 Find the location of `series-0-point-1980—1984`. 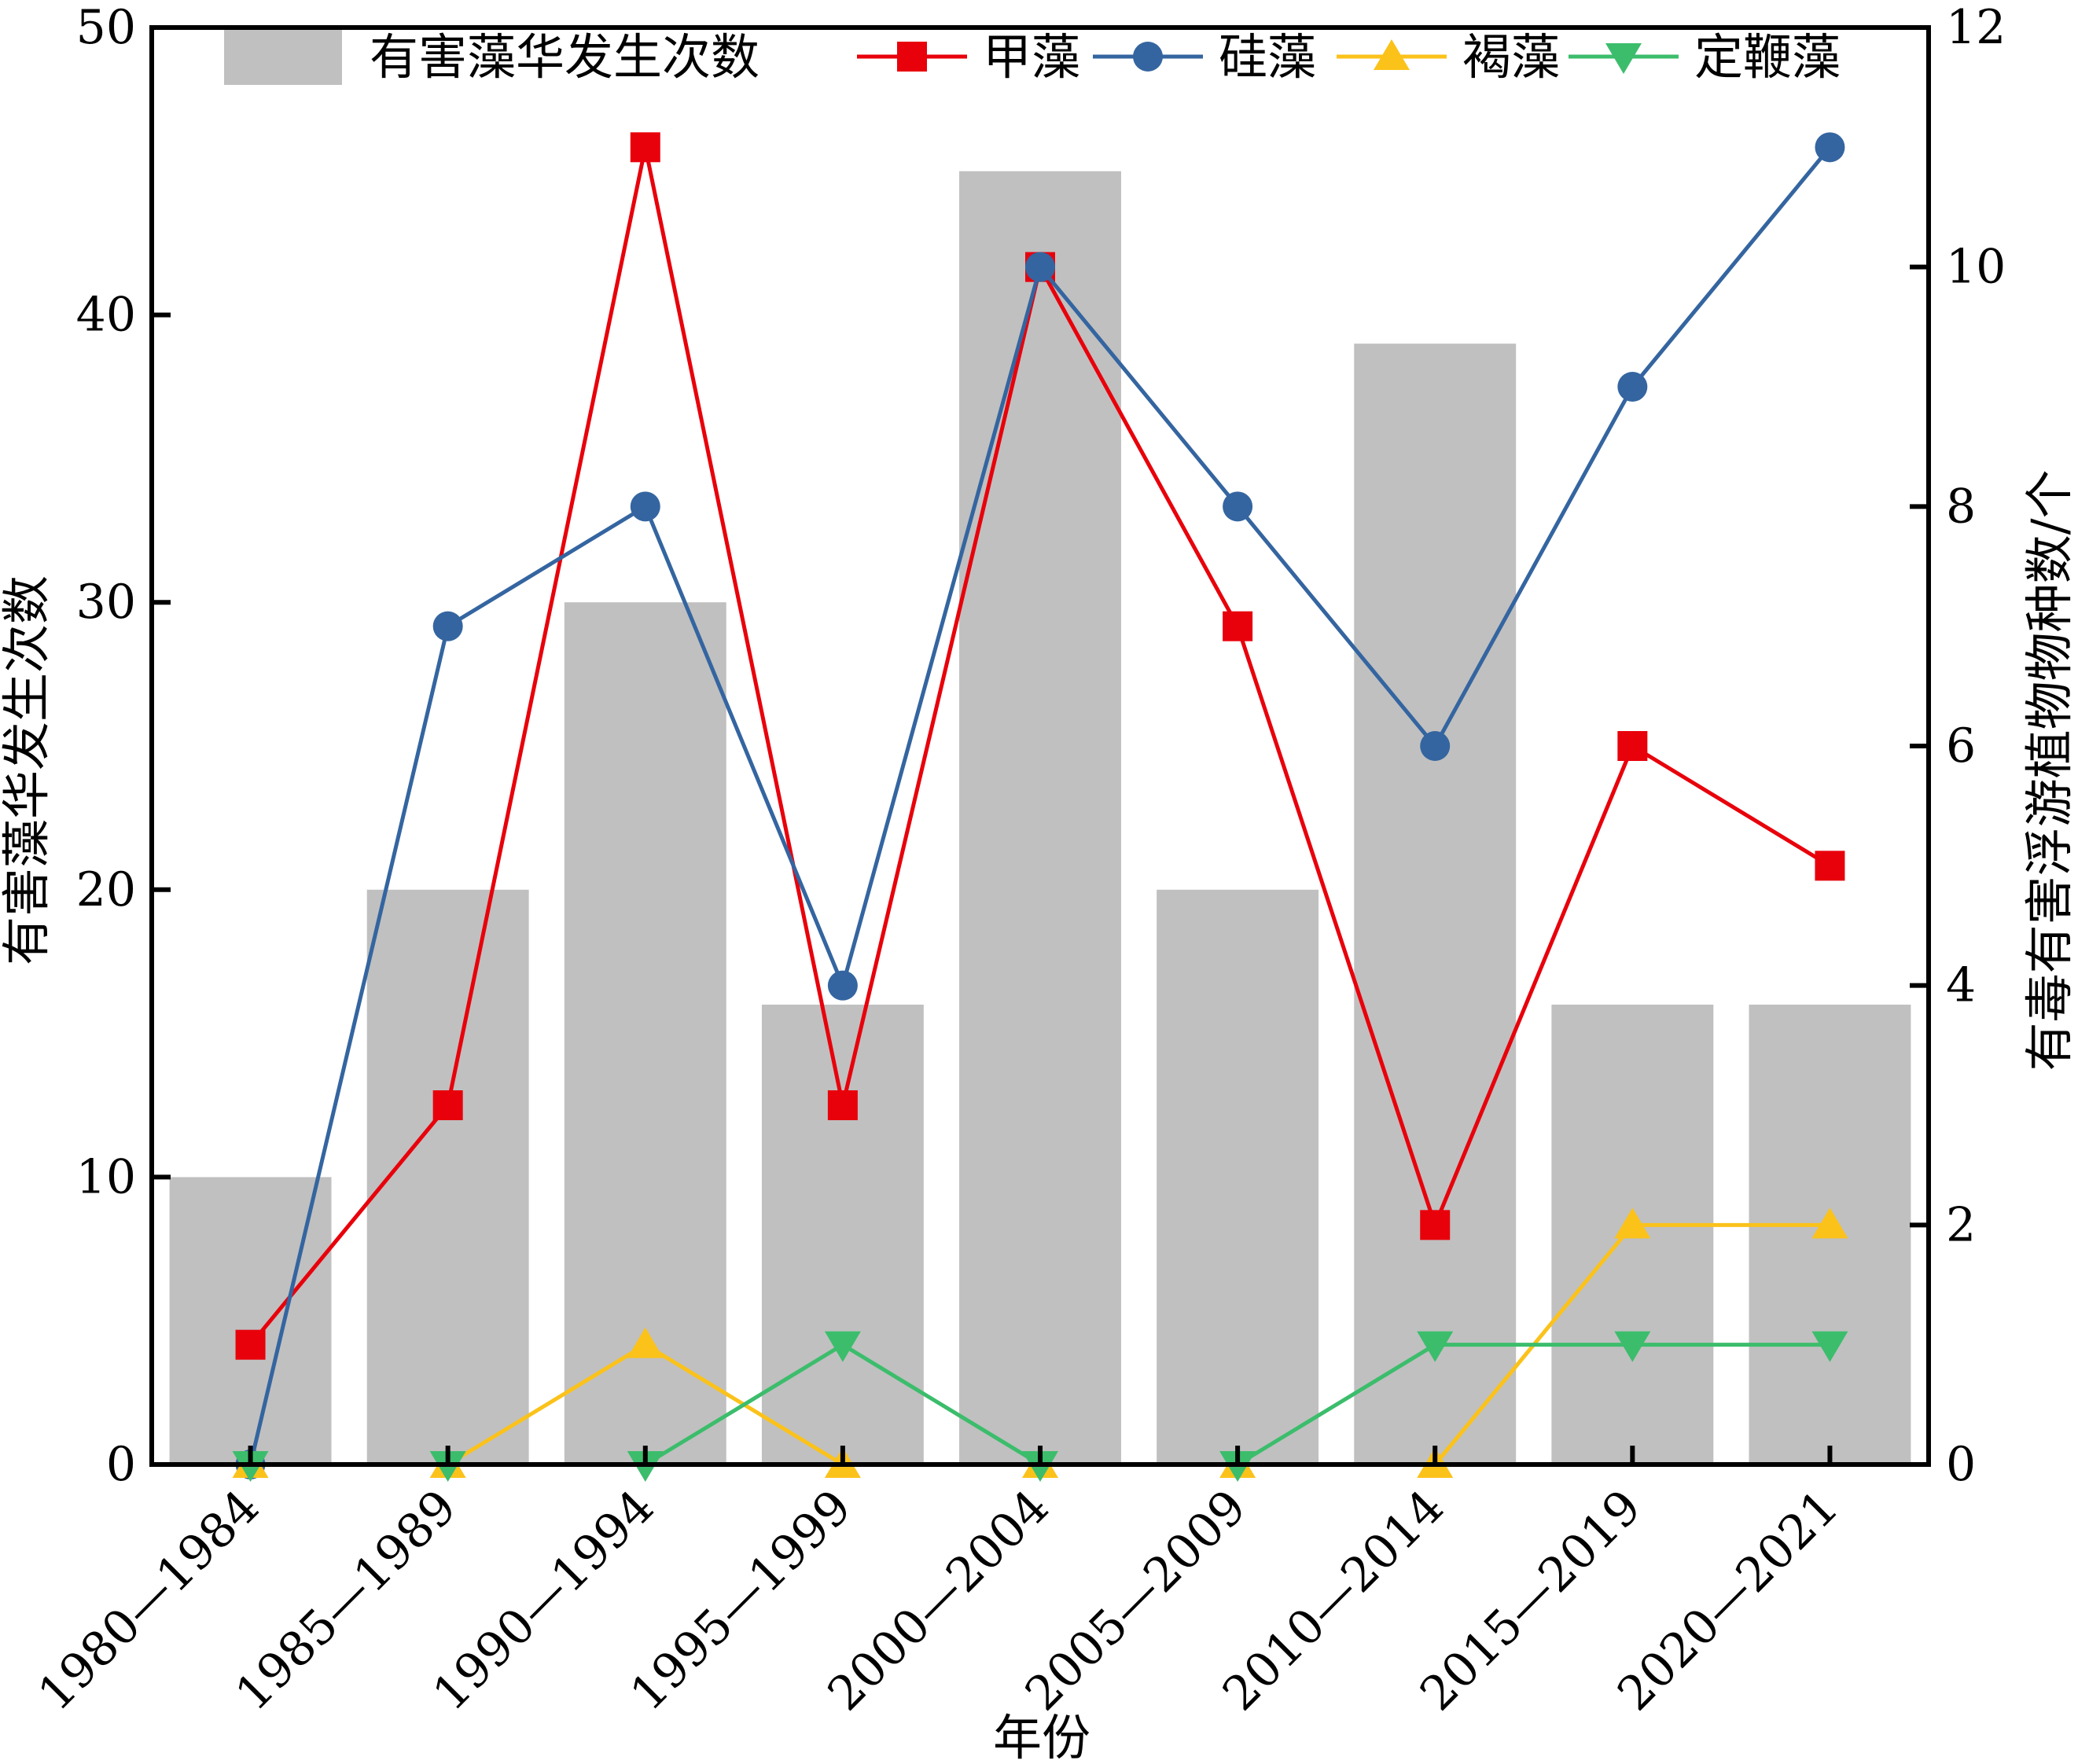

series-0-point-1980—1984 is located at coordinates (250, 1344).